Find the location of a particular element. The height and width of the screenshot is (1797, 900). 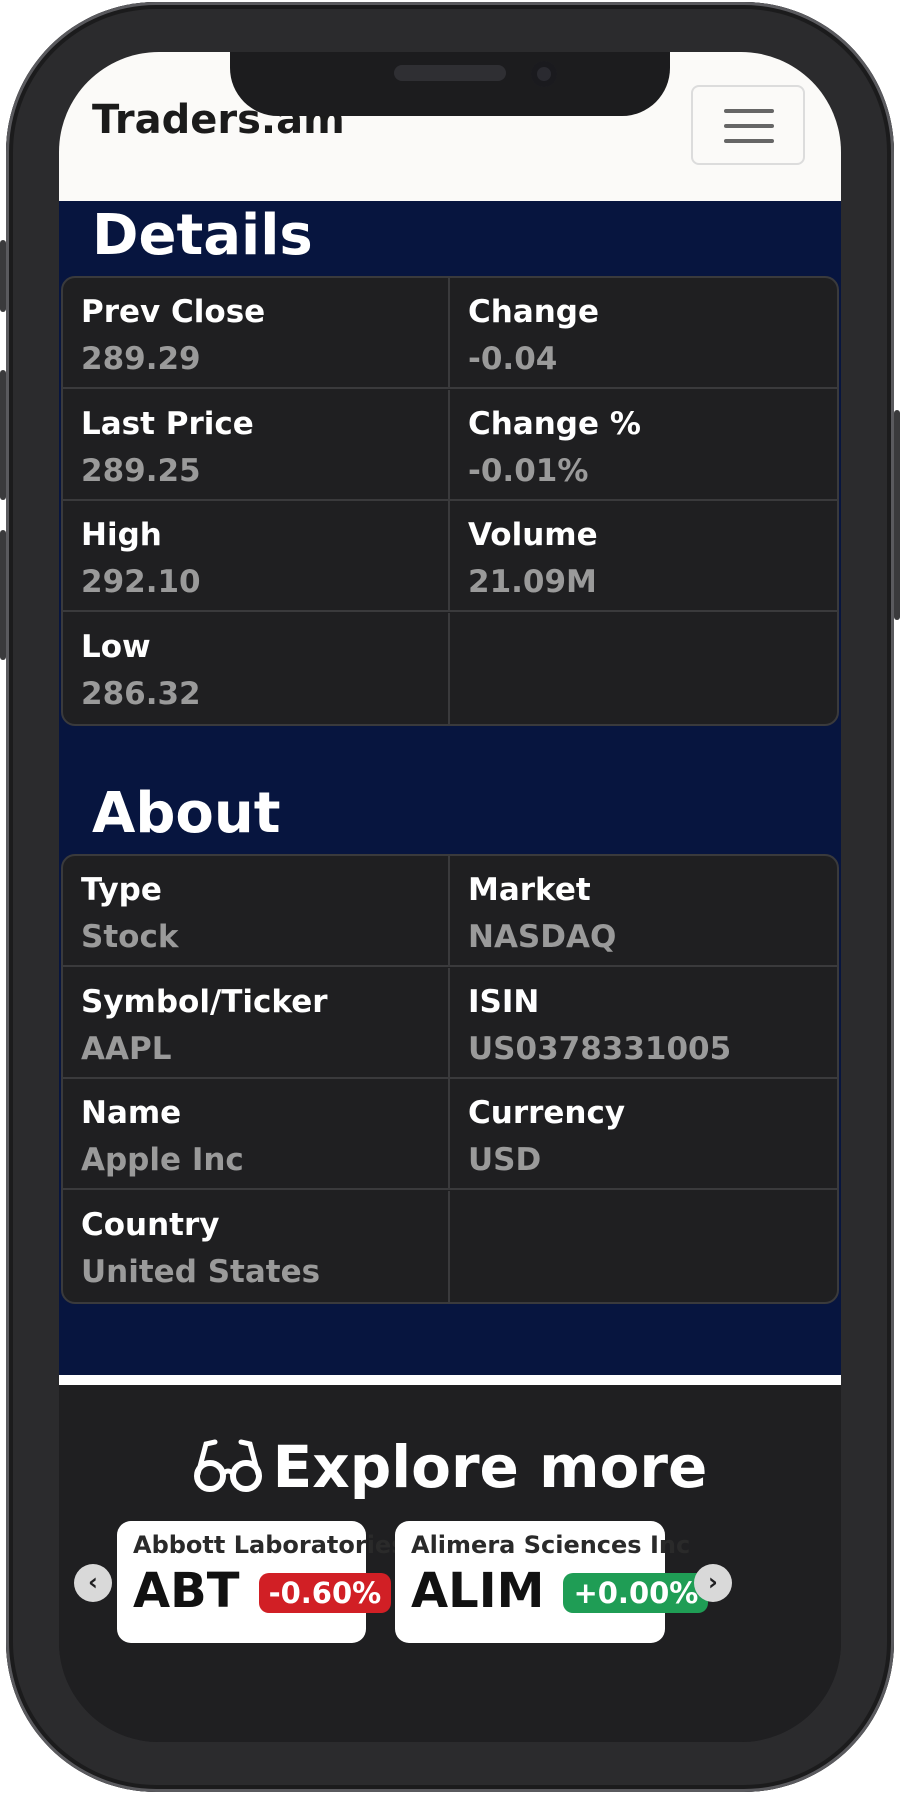

explore-card-abt: Abbott Laboratories ABT -0.60% is located at coordinates (261, 1582).